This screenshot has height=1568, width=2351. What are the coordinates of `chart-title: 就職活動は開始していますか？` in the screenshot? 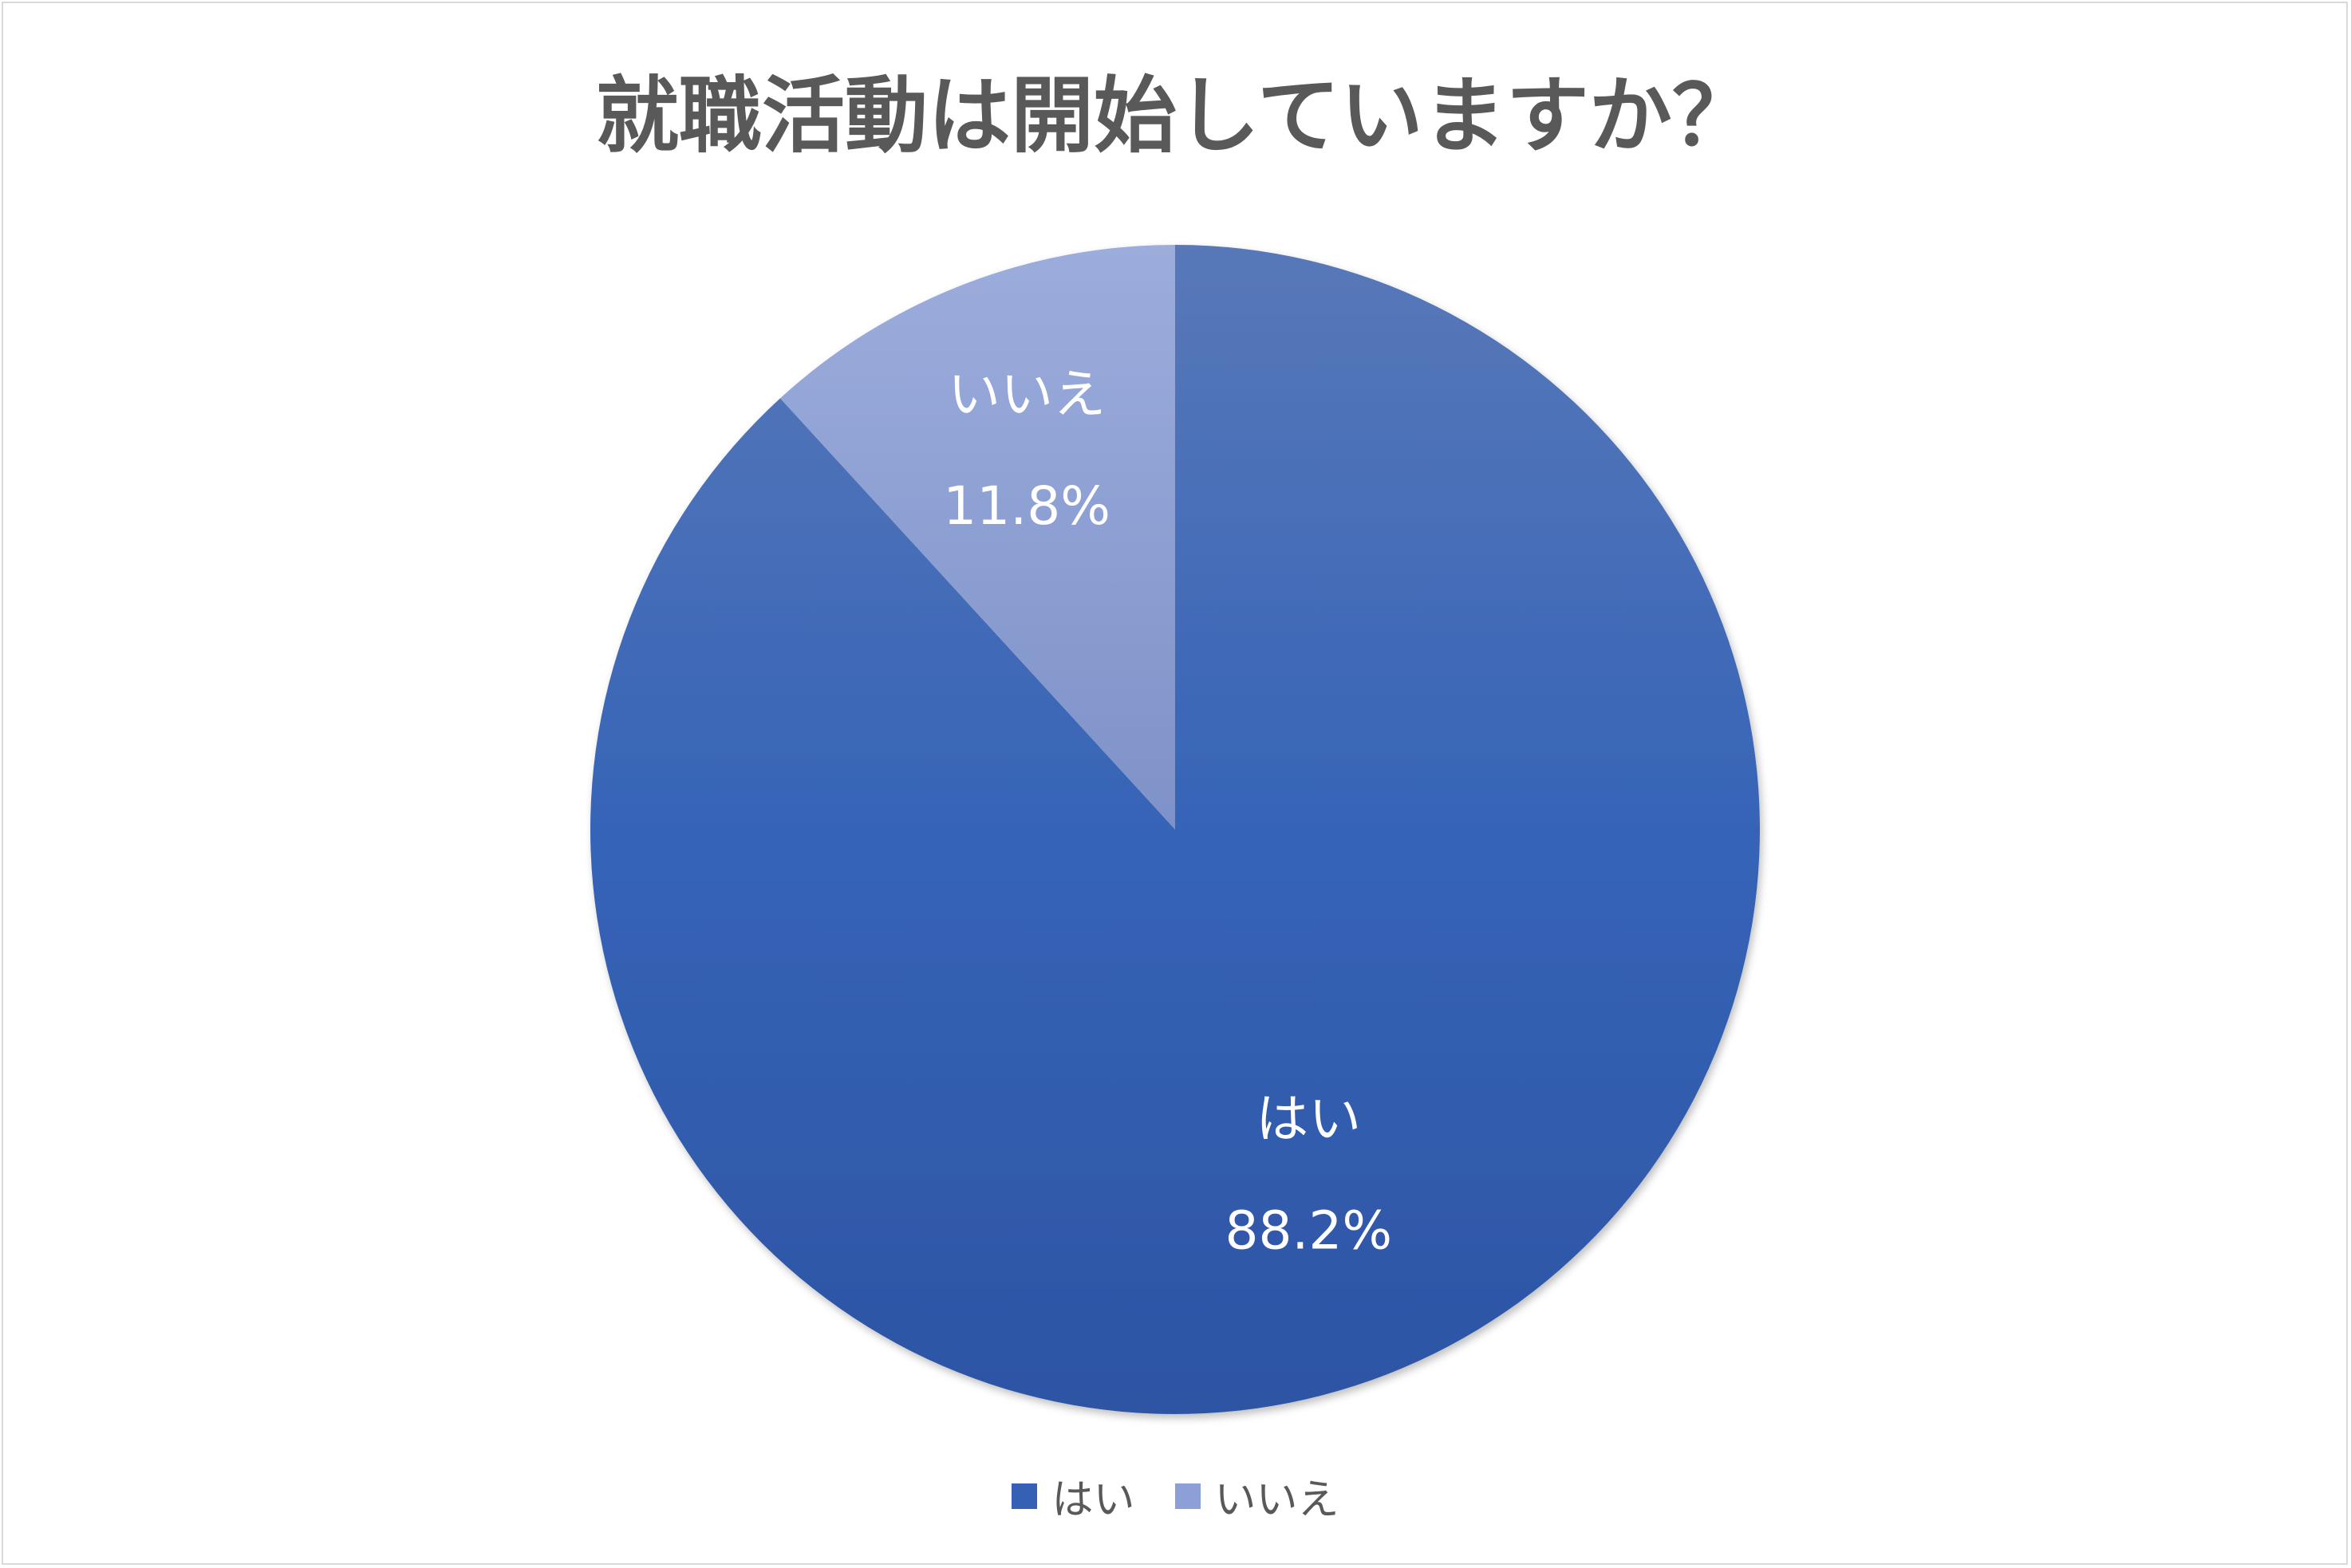 It's located at (1175, 115).